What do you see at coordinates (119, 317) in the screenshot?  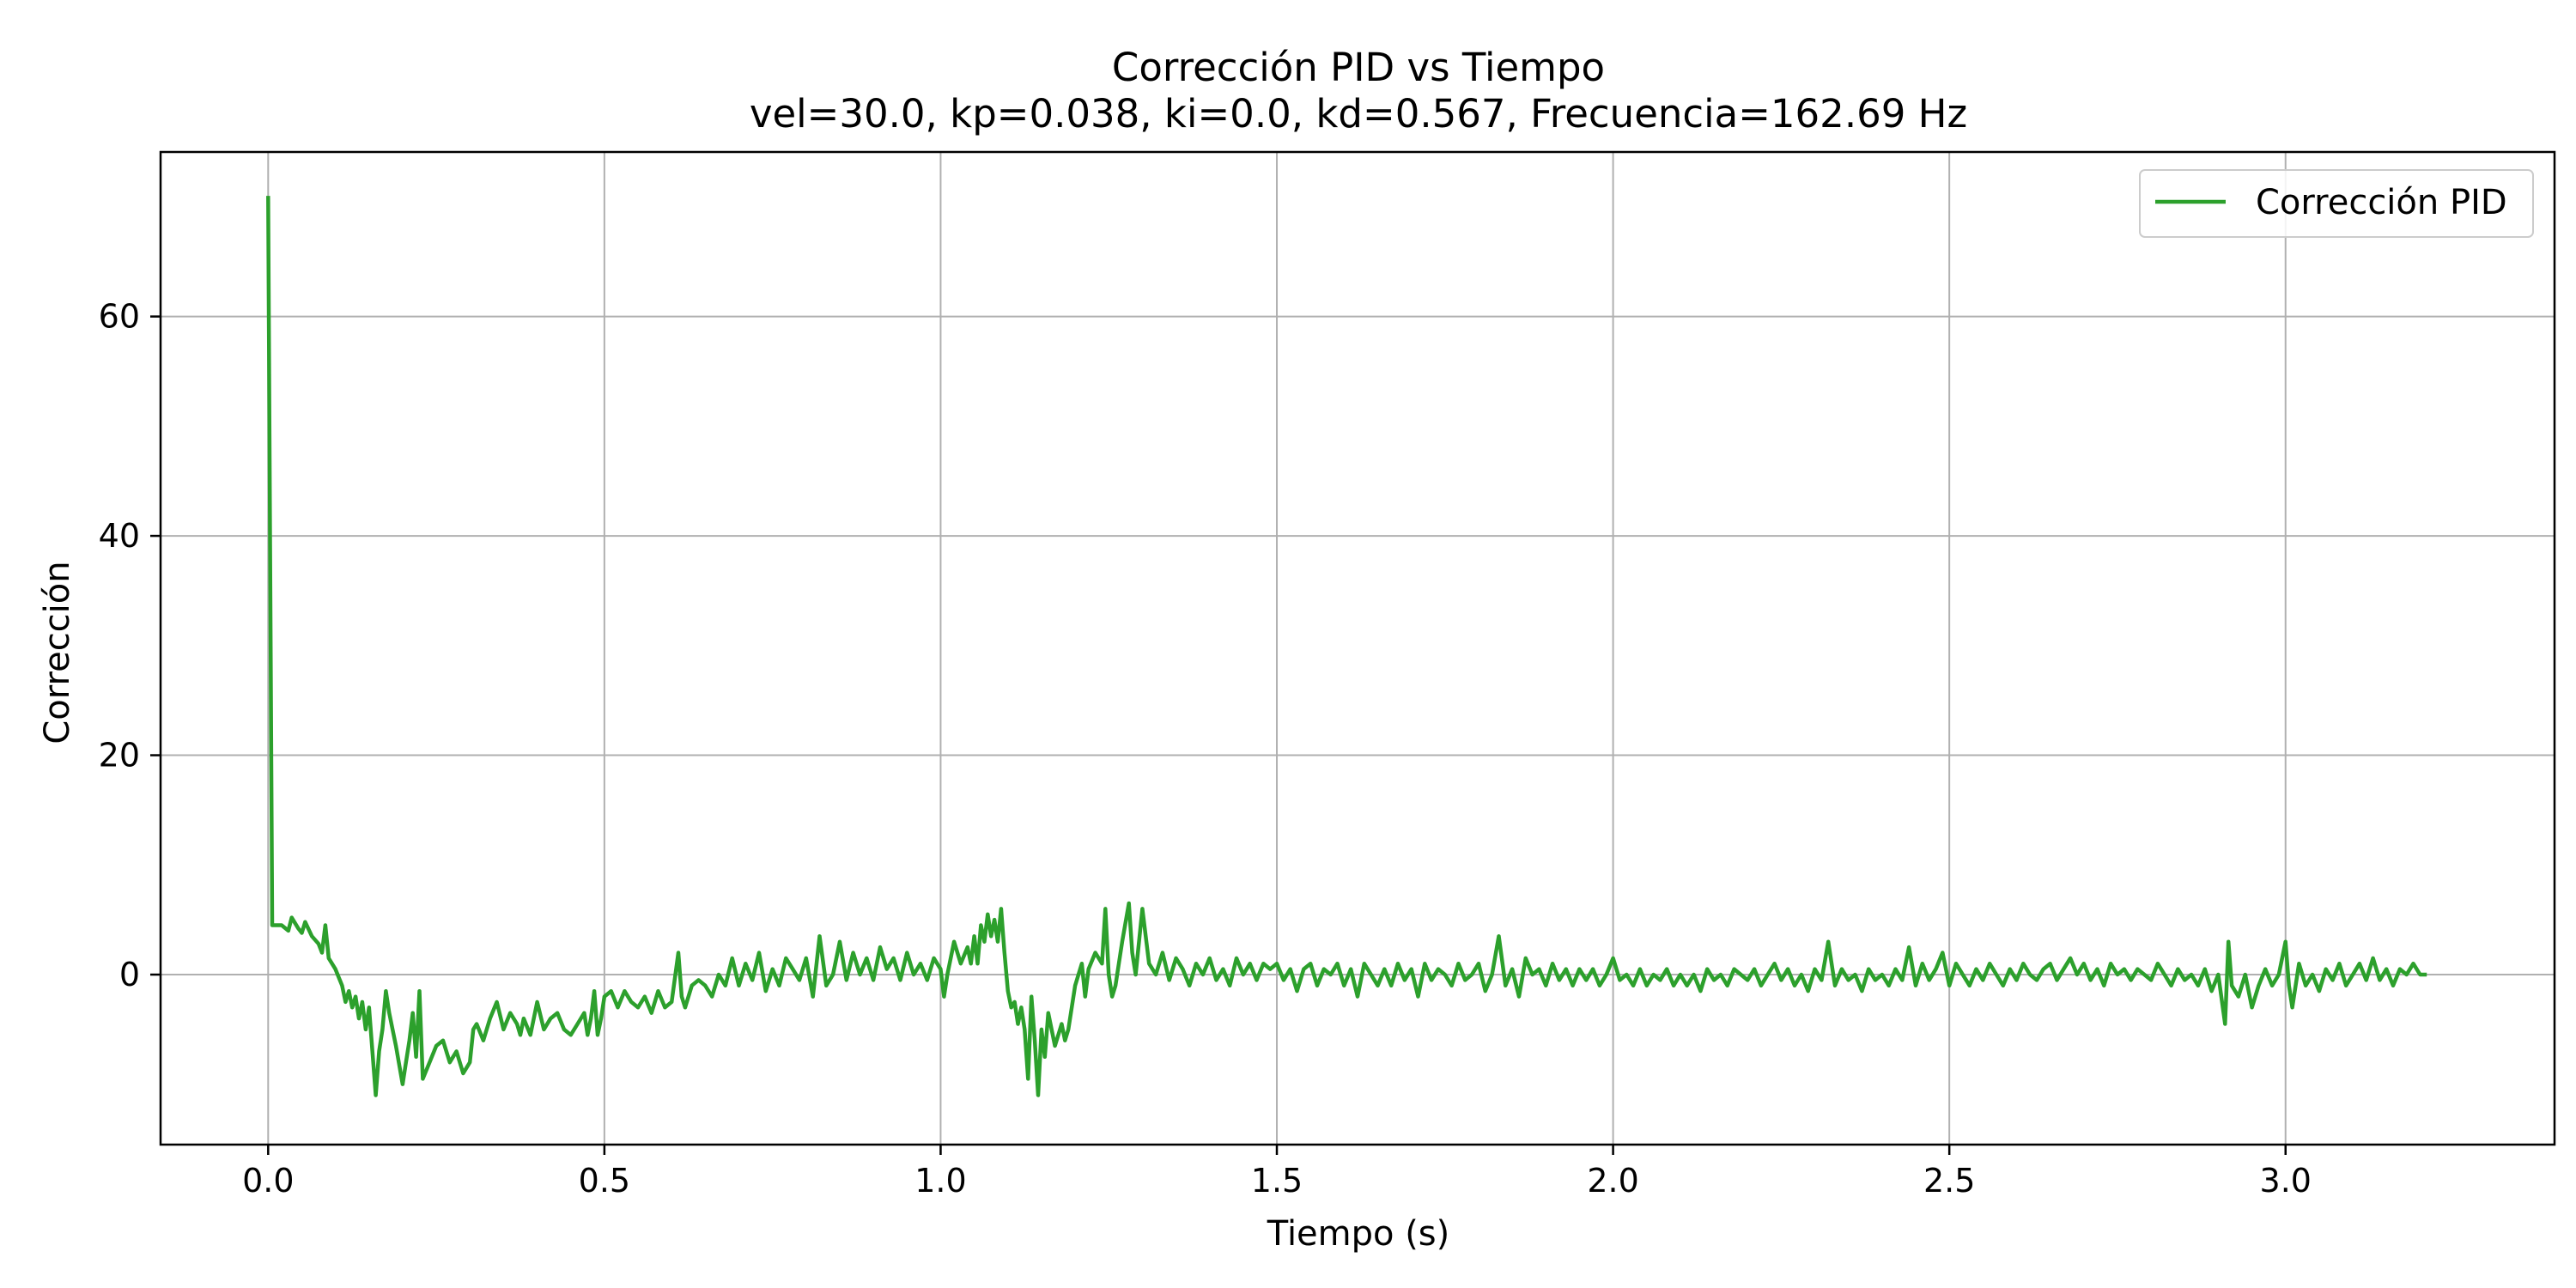 I see `y-tick-label: 60` at bounding box center [119, 317].